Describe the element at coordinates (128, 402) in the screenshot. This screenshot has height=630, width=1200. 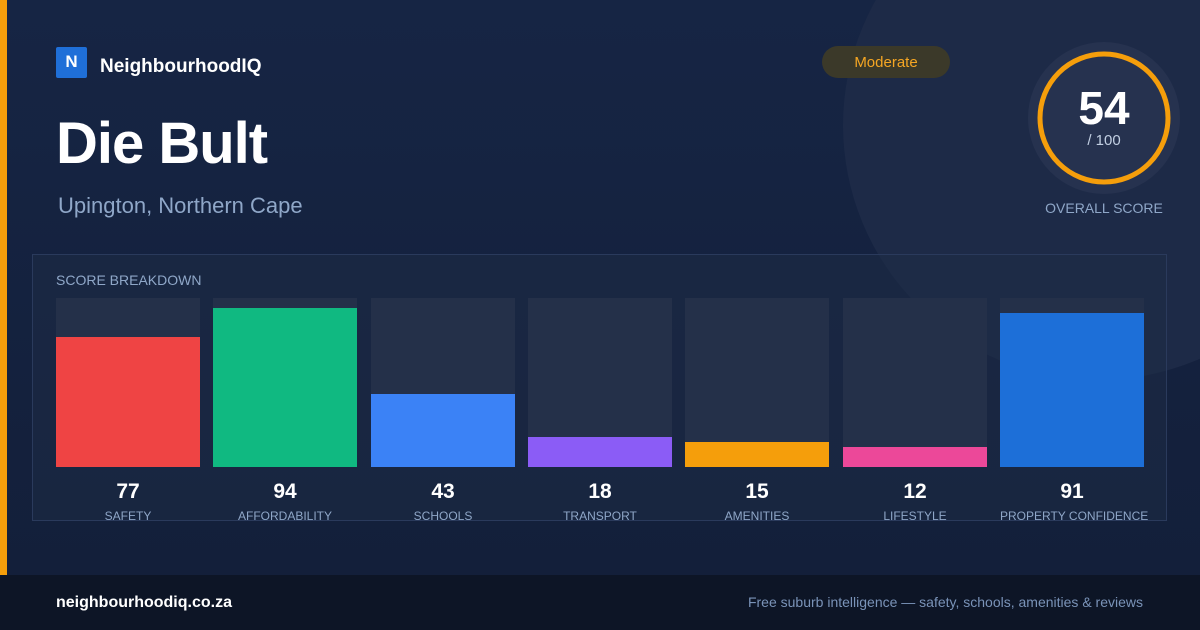
I see `bar-fill-safety` at that location.